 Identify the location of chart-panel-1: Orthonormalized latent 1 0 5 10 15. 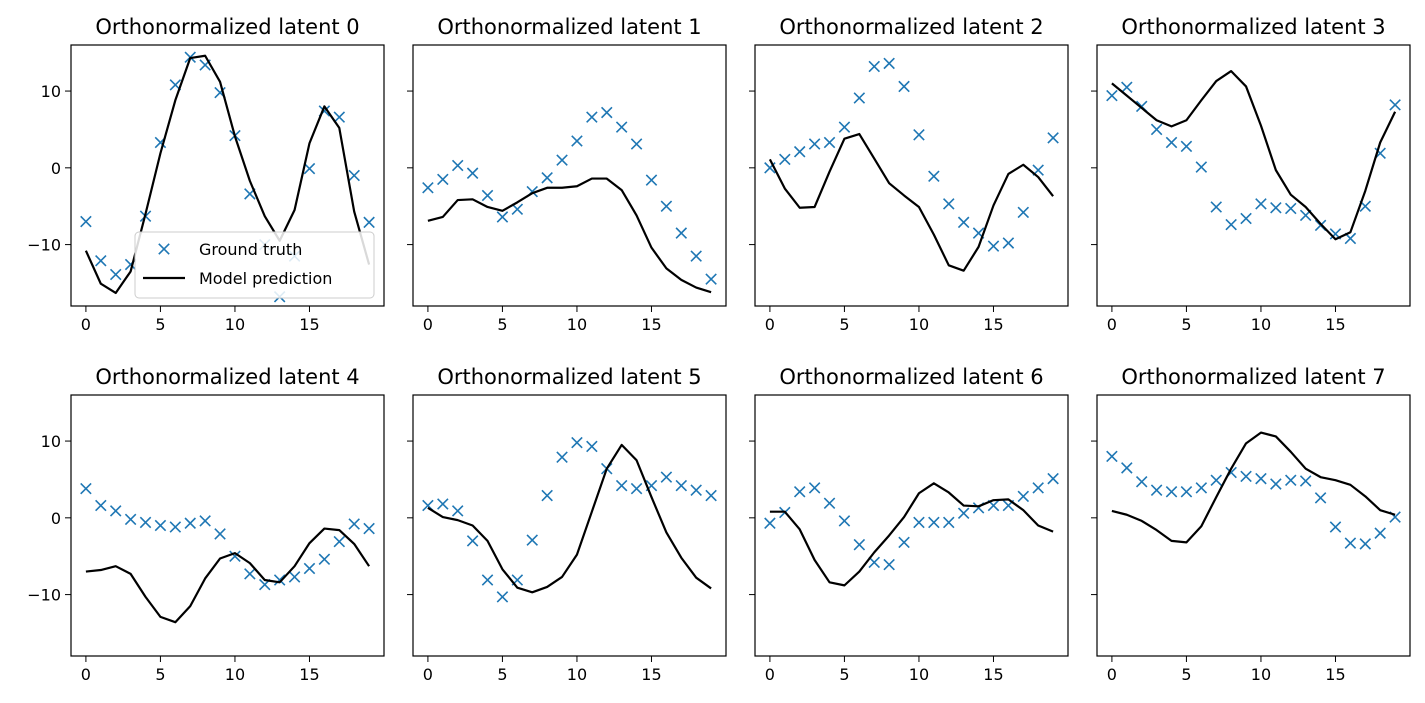
(567, 174).